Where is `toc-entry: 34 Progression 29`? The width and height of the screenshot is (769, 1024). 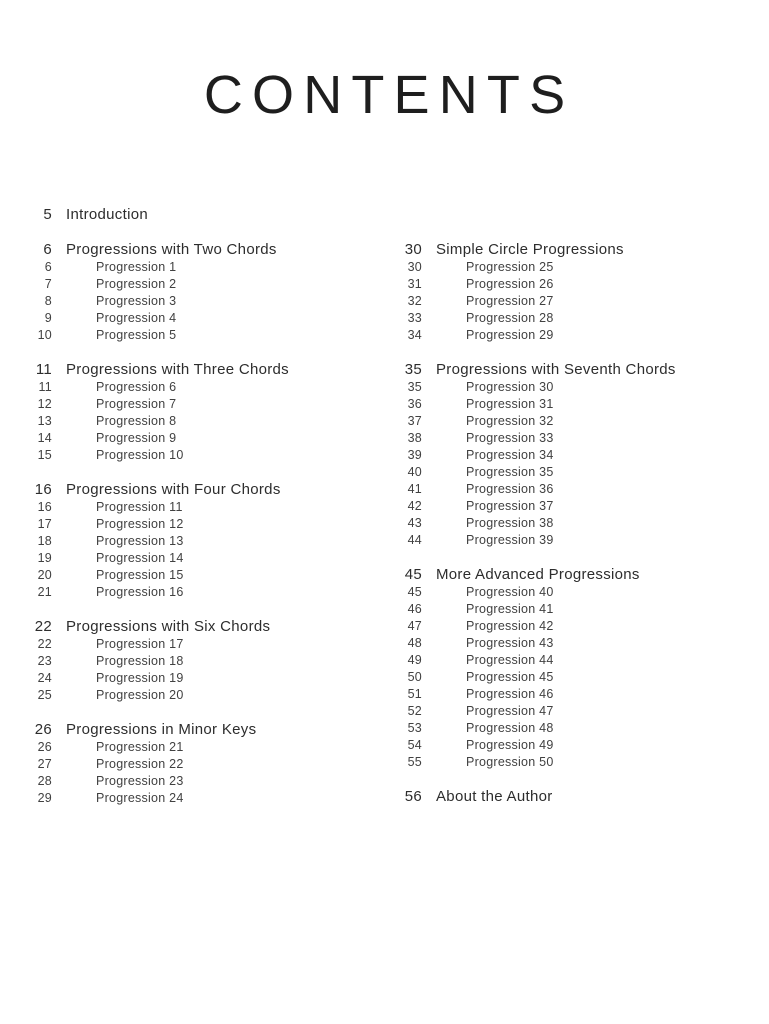
toc-entry: 34 Progression 29 is located at coordinates (566, 335).